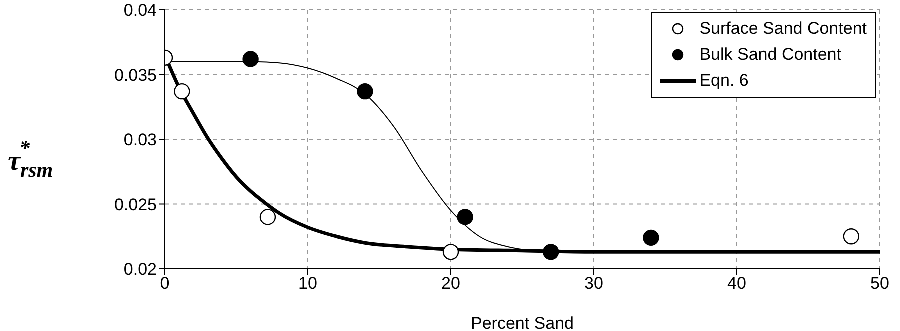 This screenshot has width=900, height=331. What do you see at coordinates (308, 284) in the screenshot?
I see `x-tick-label: 10` at bounding box center [308, 284].